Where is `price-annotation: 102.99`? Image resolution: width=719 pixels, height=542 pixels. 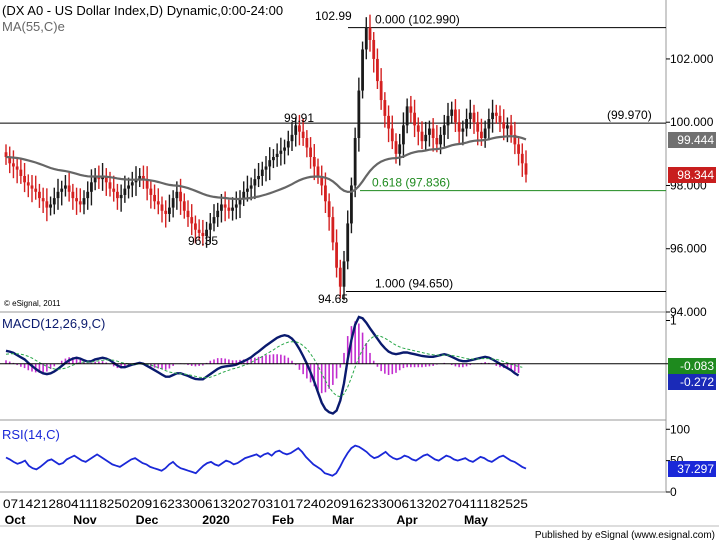 price-annotation: 102.99 is located at coordinates (333, 16).